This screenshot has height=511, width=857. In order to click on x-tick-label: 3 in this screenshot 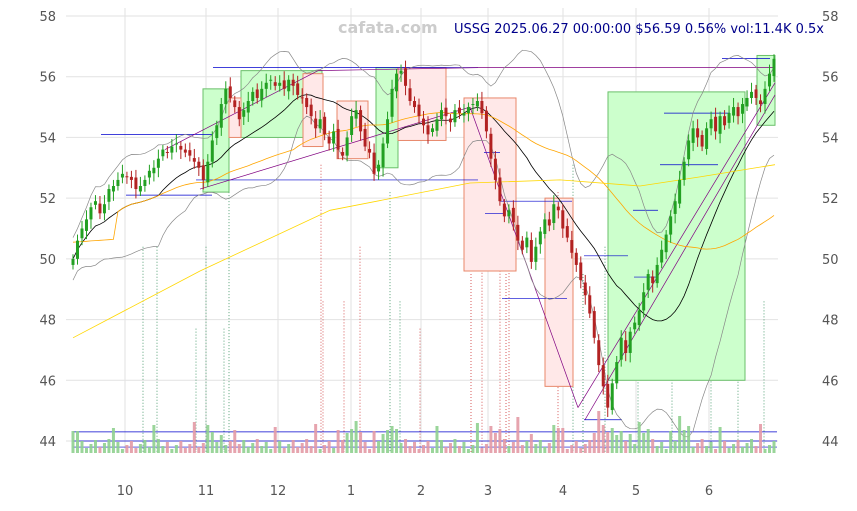, I will do `click(488, 491)`.